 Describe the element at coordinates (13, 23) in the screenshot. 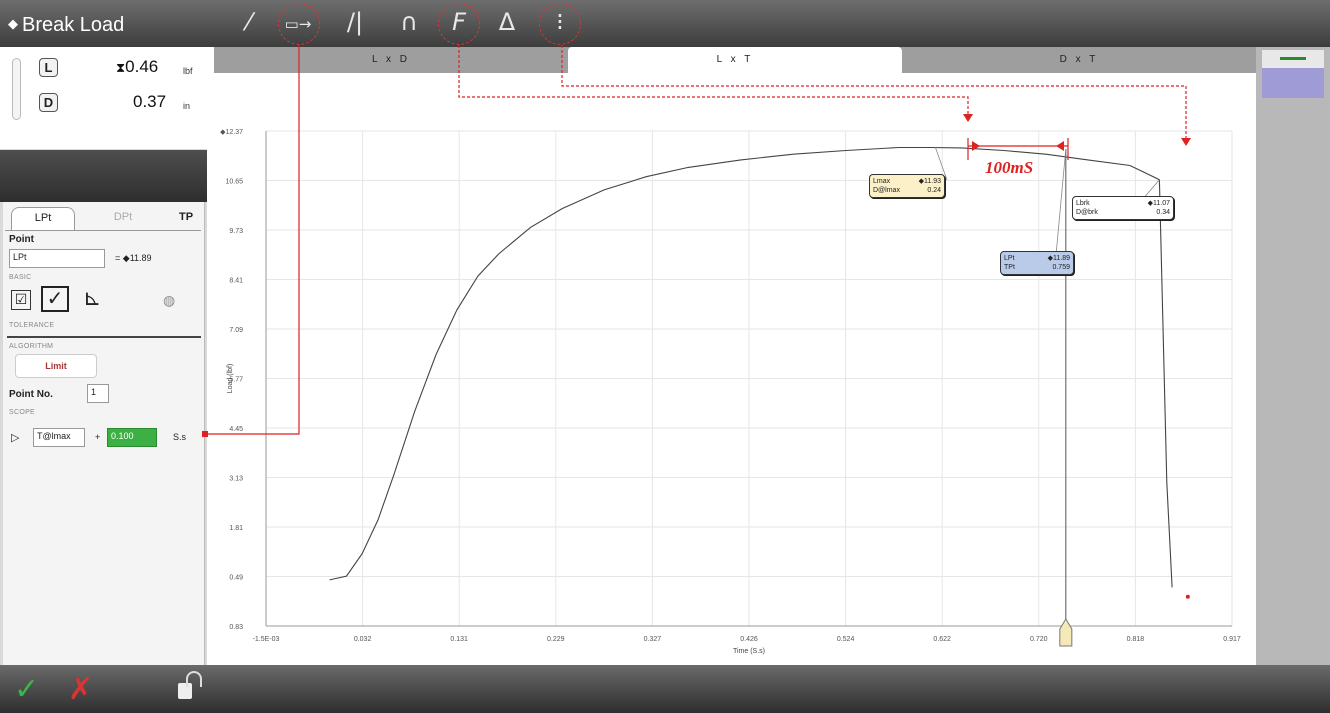

I see `updown-chevron-icon: ◆` at that location.